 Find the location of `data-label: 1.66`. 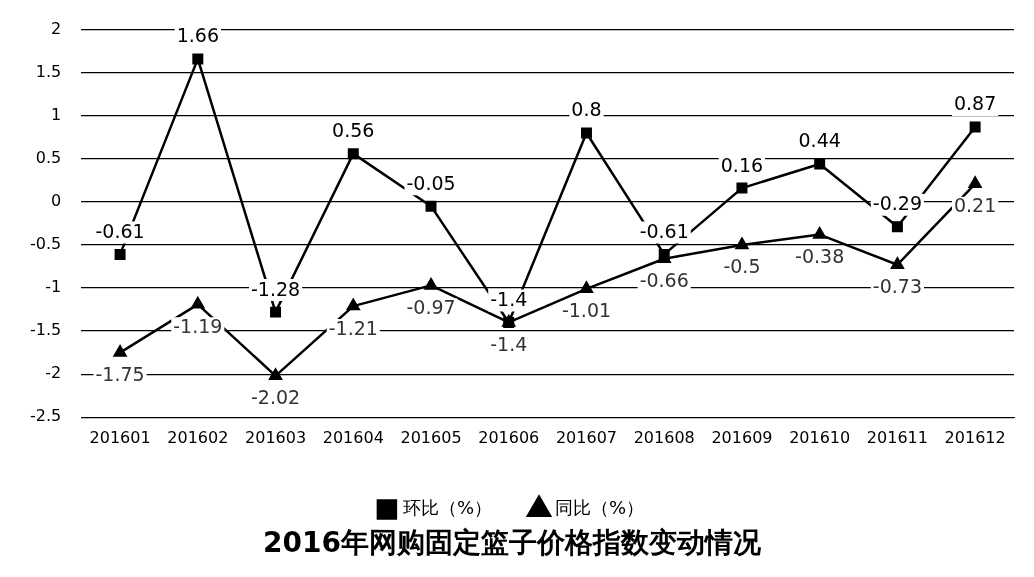

data-label: 1.66 is located at coordinates (197, 35).